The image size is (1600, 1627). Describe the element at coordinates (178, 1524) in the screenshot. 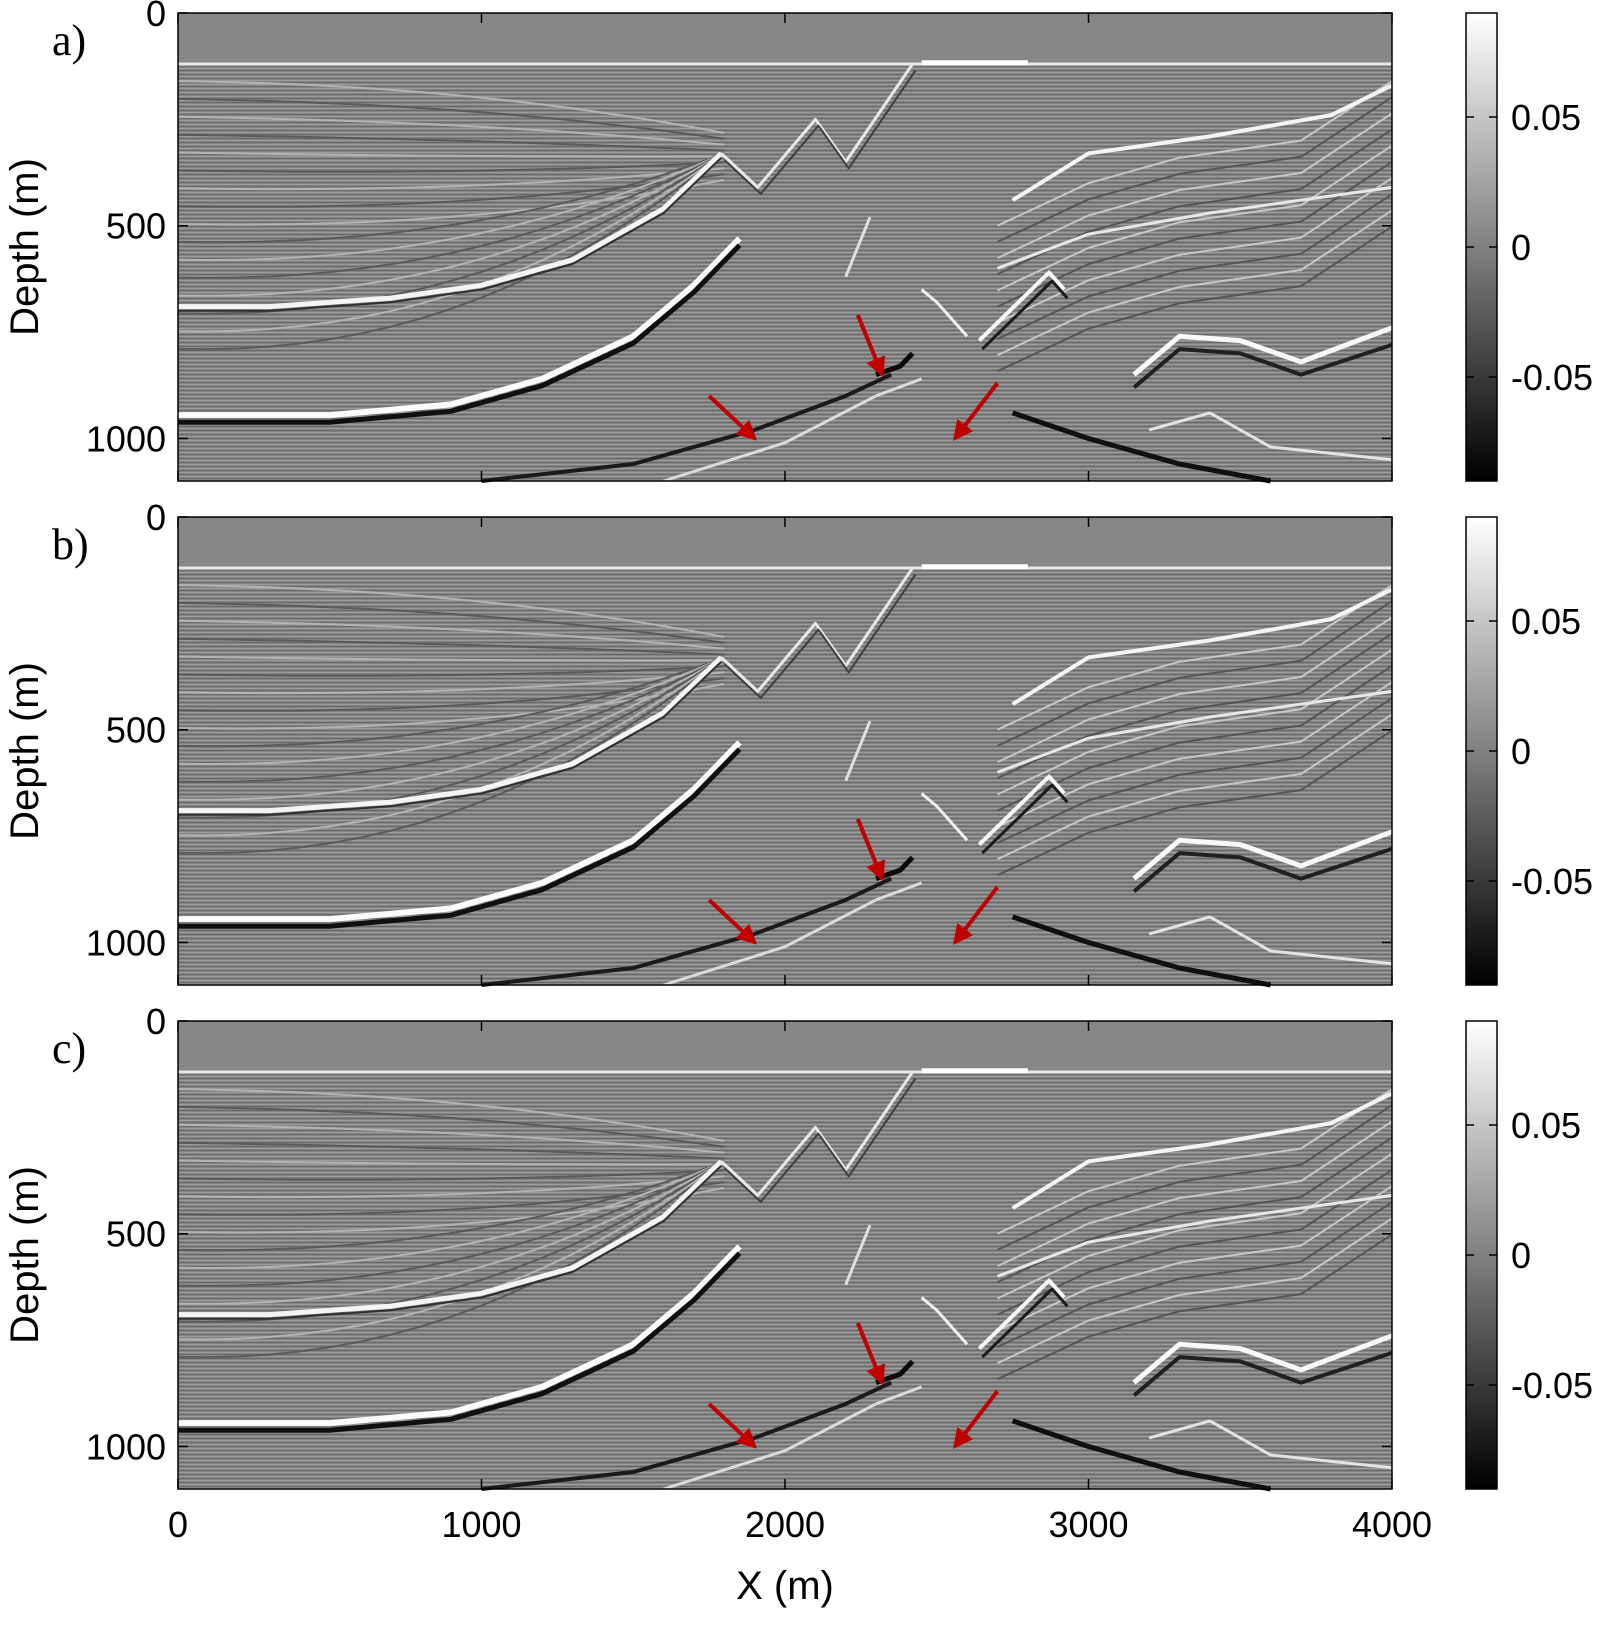

I see `x-tick-label: 0` at that location.